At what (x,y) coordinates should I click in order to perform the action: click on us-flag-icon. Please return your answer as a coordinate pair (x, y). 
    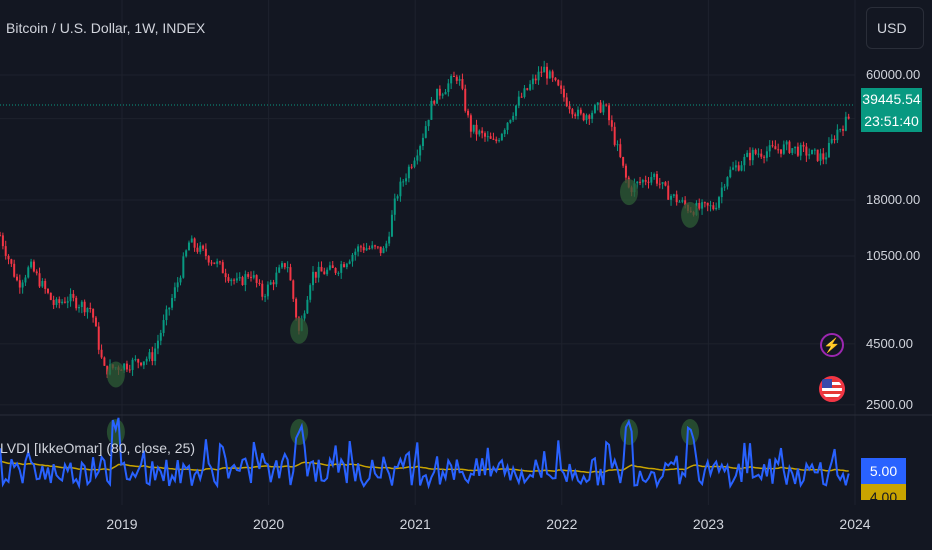
    Looking at the image, I should click on (832, 389).